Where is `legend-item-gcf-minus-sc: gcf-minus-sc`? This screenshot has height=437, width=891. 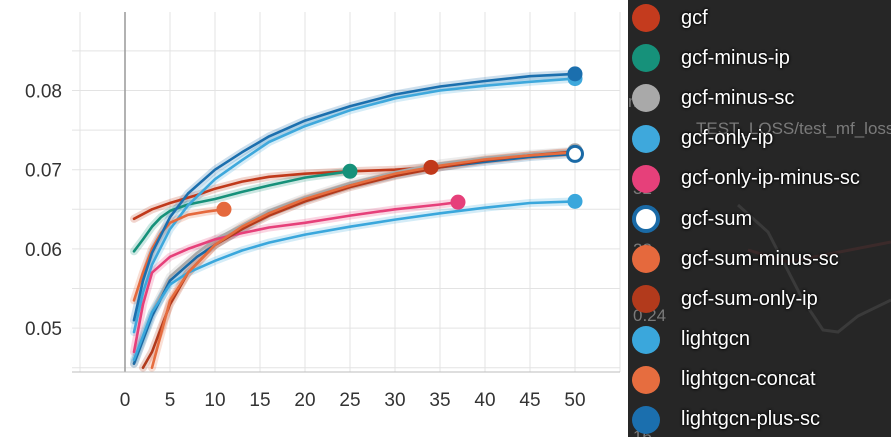
legend-item-gcf-minus-sc: gcf-minus-sc is located at coordinates (759, 98).